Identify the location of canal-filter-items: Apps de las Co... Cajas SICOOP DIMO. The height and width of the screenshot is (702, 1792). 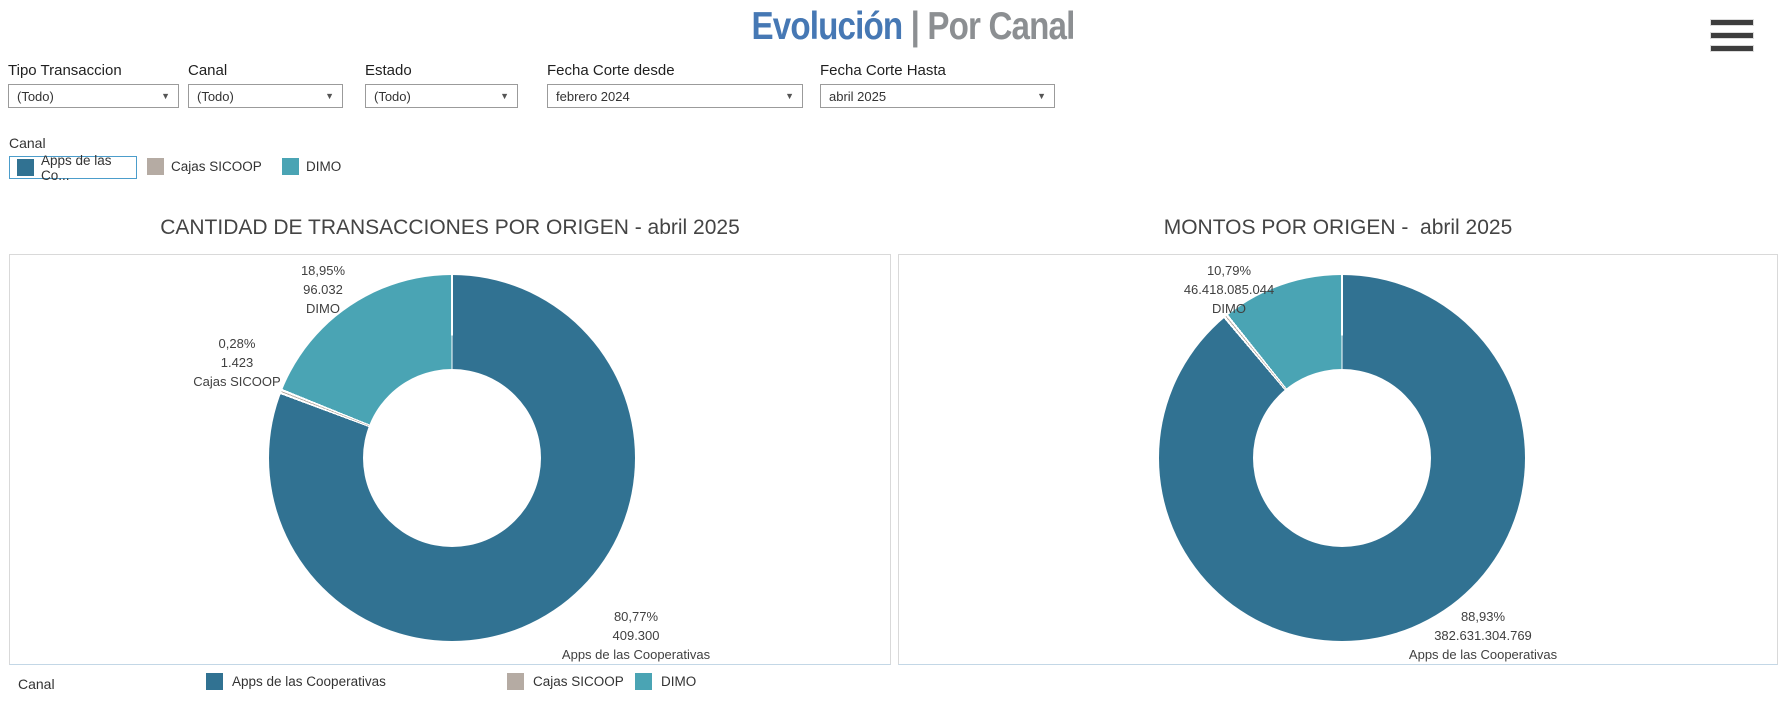
(219, 168).